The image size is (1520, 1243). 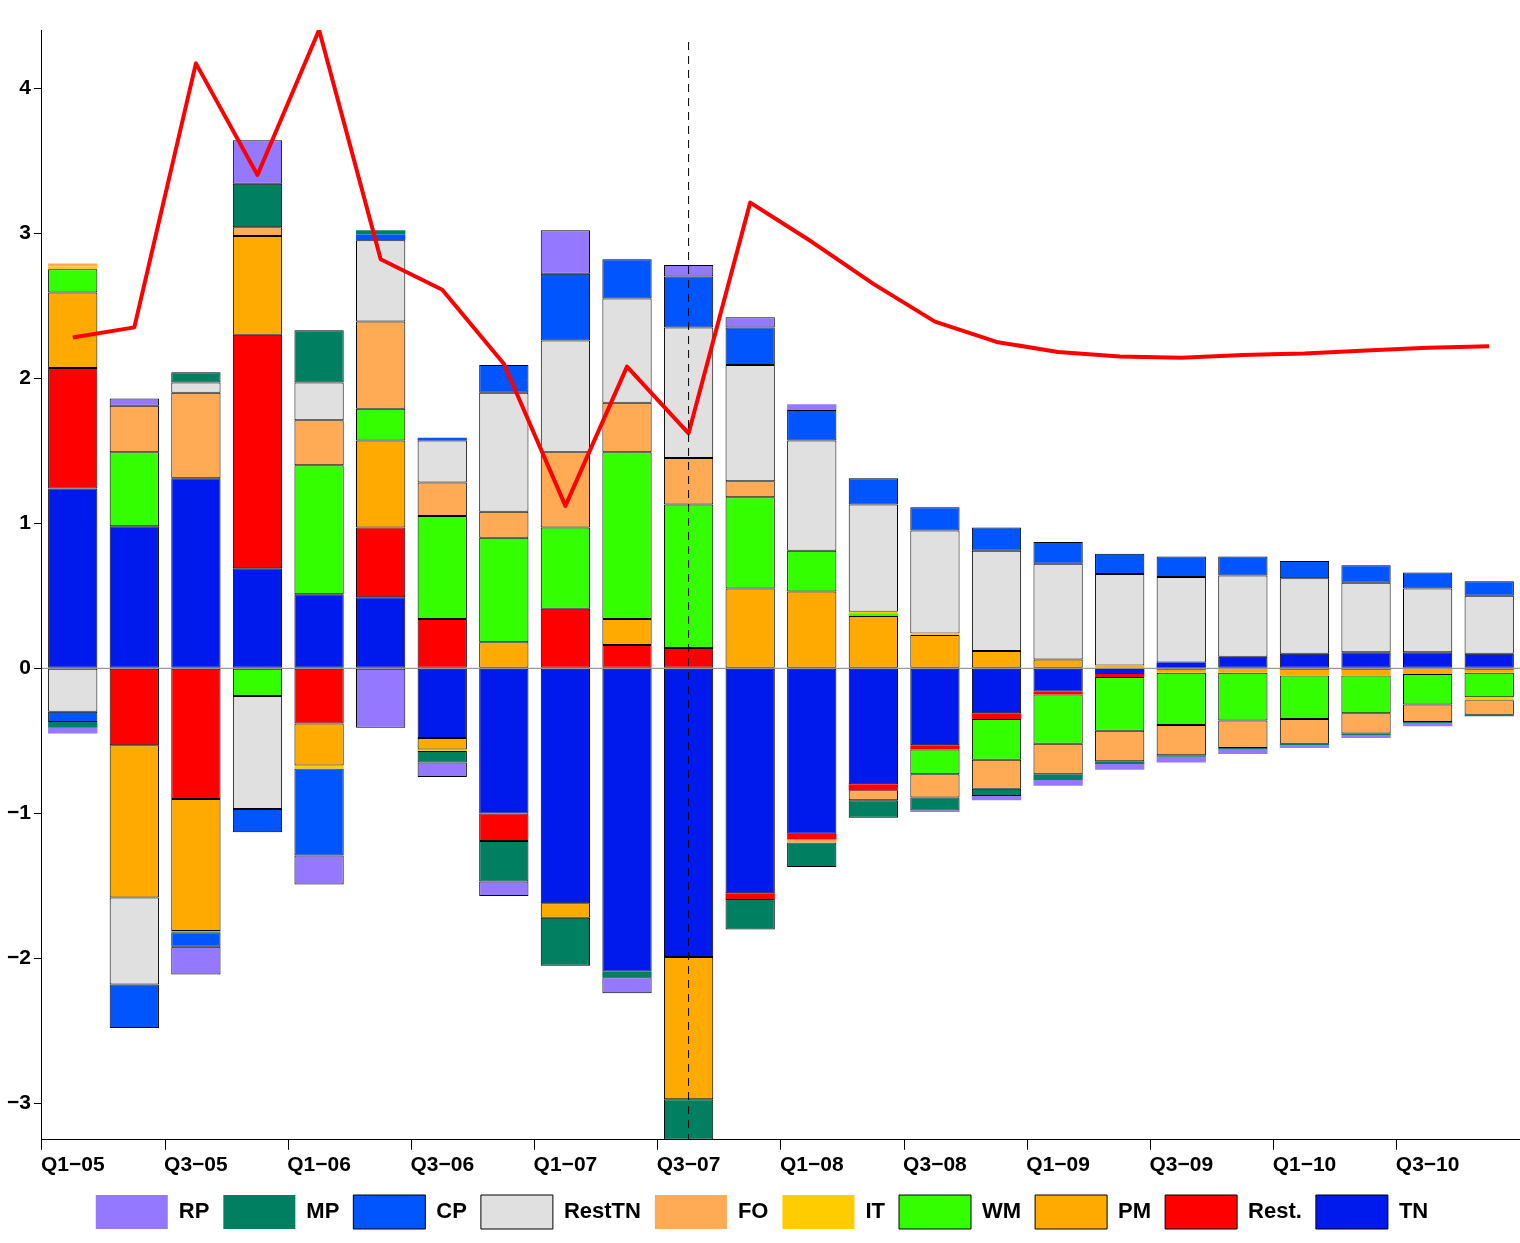 What do you see at coordinates (688, 1164) in the screenshot?
I see `x-tick-label: Q3−07` at bounding box center [688, 1164].